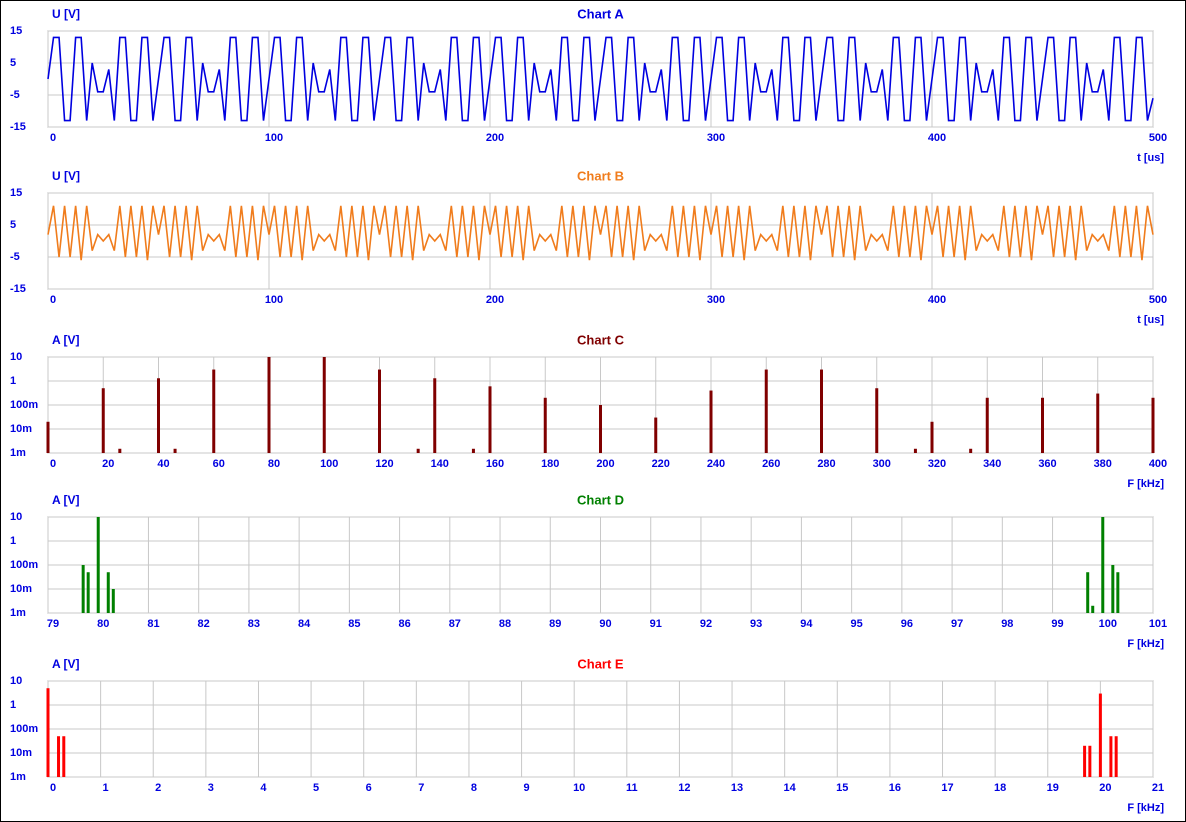 This screenshot has width=1186, height=822. I want to click on x-tick-label: 11, so click(632, 788).